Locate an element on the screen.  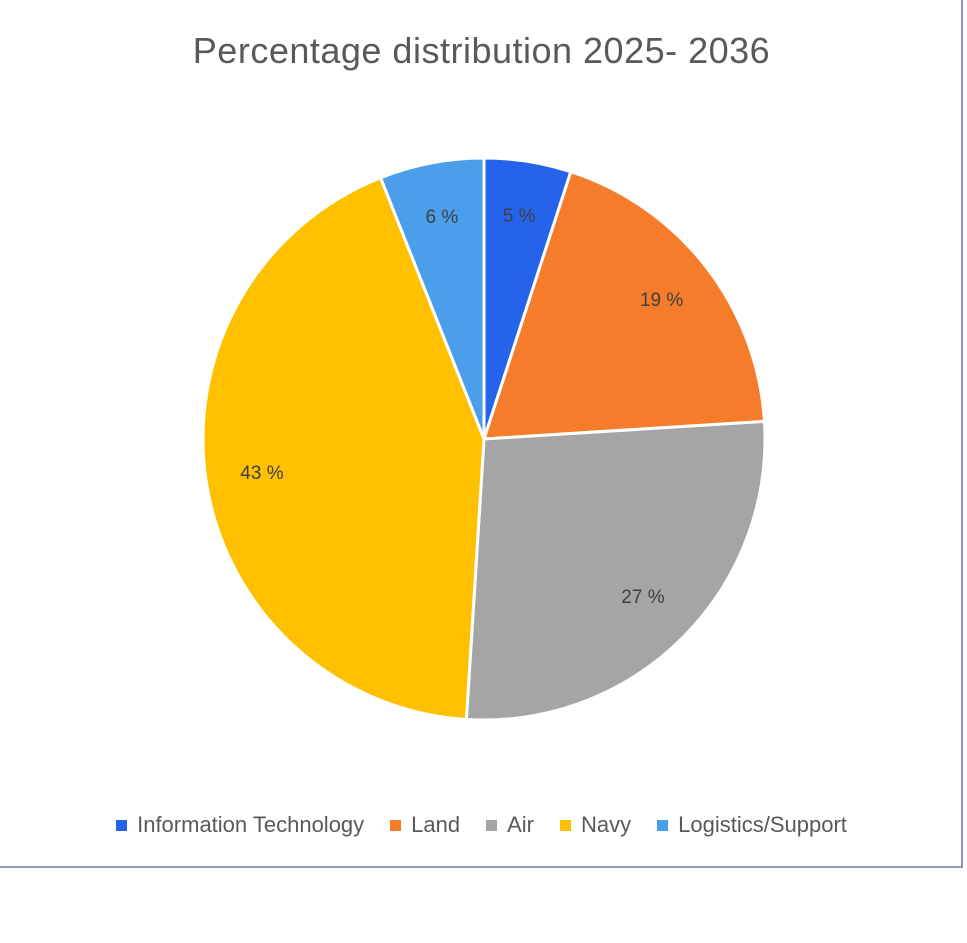
legend-item-air: Air is located at coordinates (510, 825).